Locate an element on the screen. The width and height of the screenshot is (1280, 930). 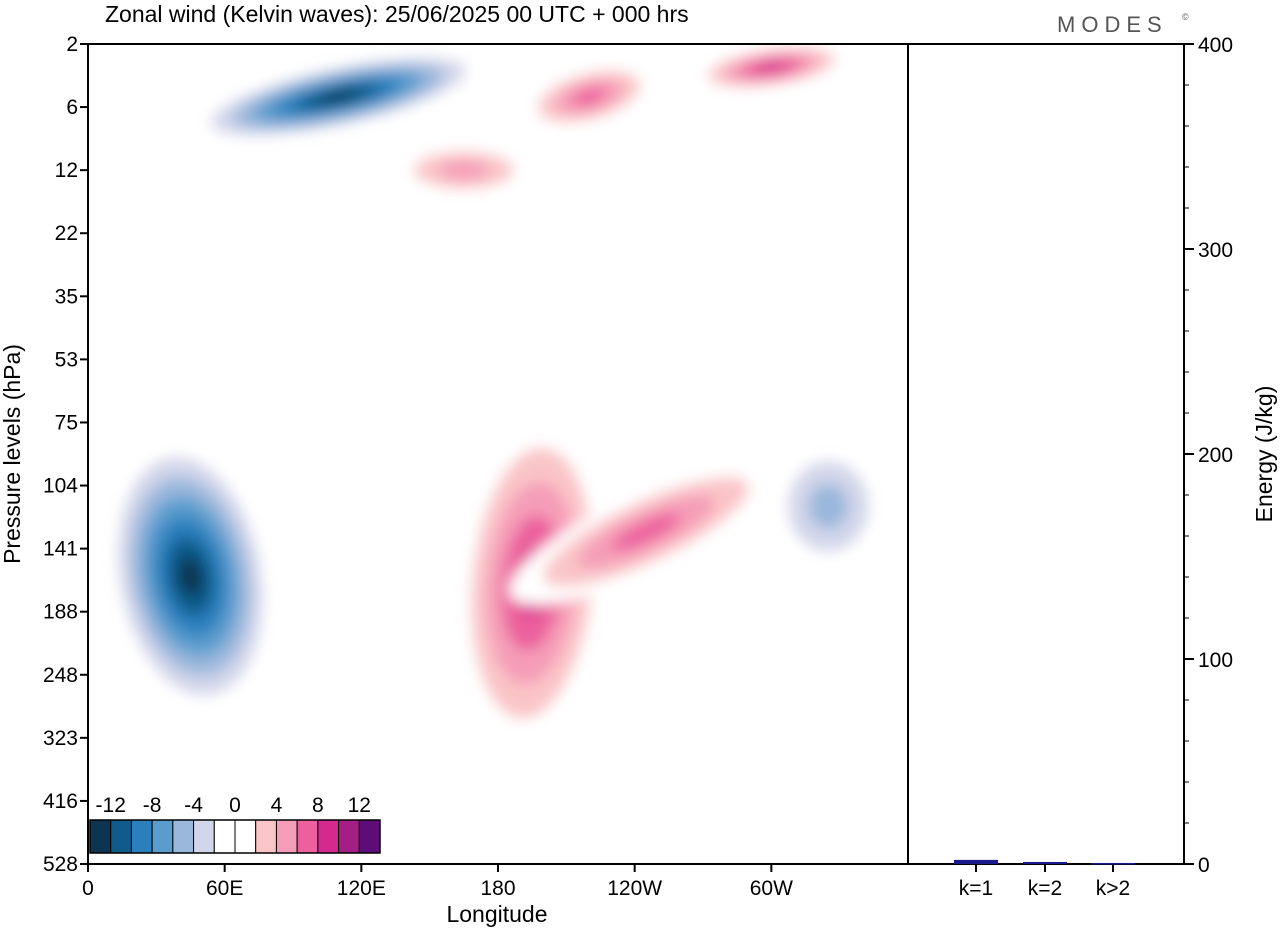
modes-logo: MODES © is located at coordinates (1123, 24).